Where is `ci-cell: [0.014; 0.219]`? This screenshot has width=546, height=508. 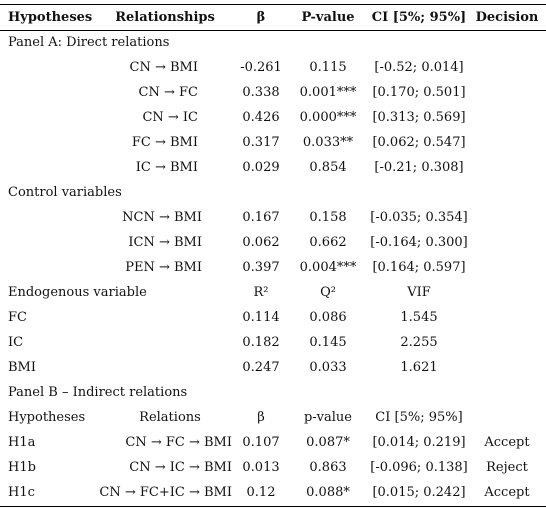 ci-cell: [0.014; 0.219] is located at coordinates (419, 442).